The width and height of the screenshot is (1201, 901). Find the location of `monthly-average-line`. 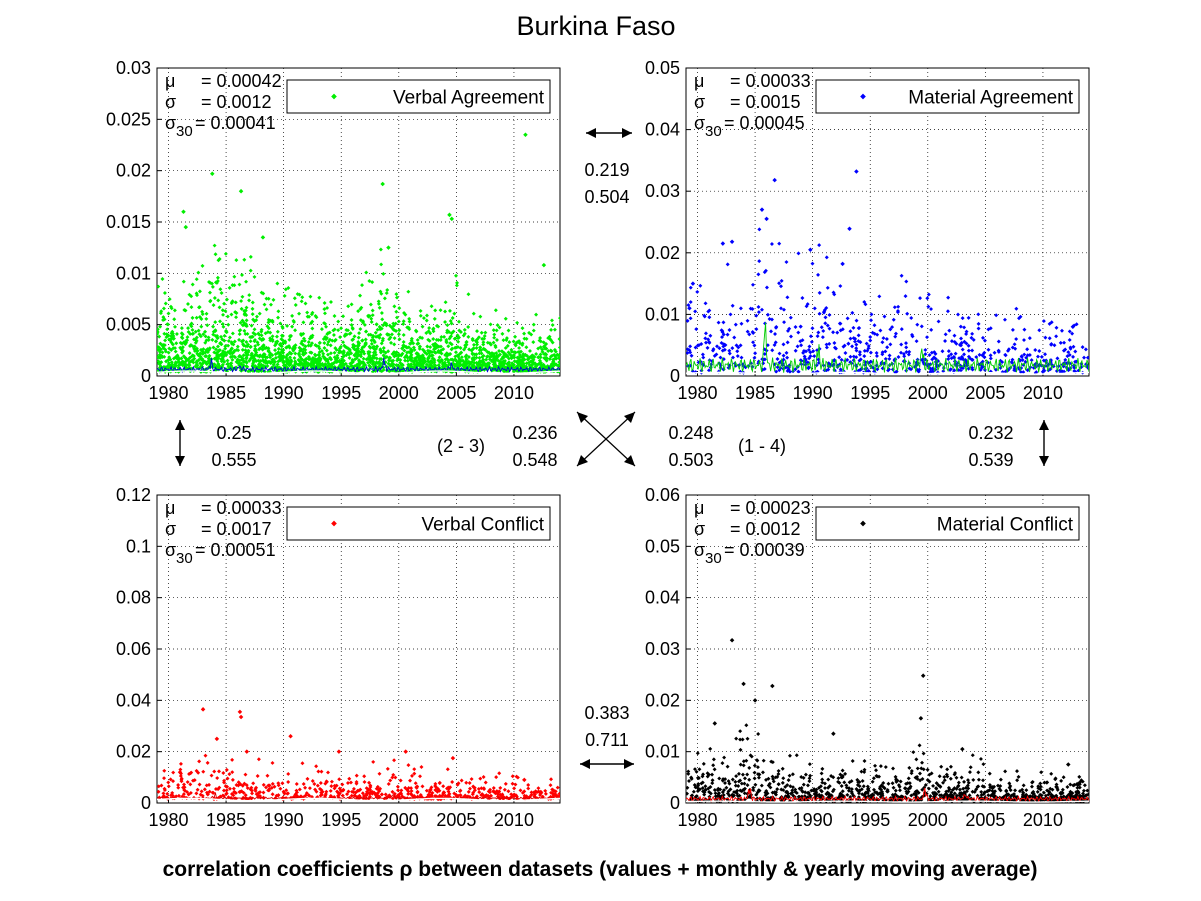

monthly-average-line is located at coordinates (887, 347).